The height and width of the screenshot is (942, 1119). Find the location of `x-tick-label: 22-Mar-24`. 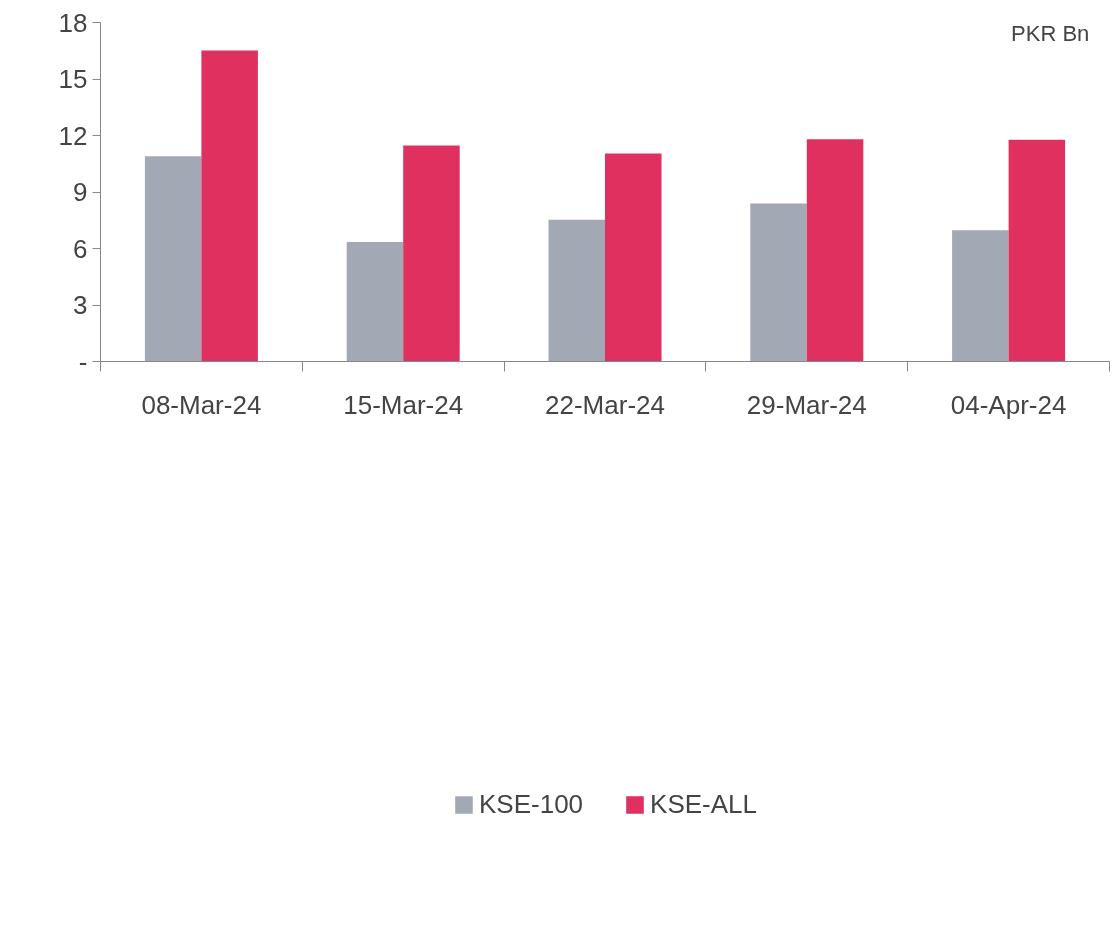

x-tick-label: 22-Mar-24 is located at coordinates (605, 404).